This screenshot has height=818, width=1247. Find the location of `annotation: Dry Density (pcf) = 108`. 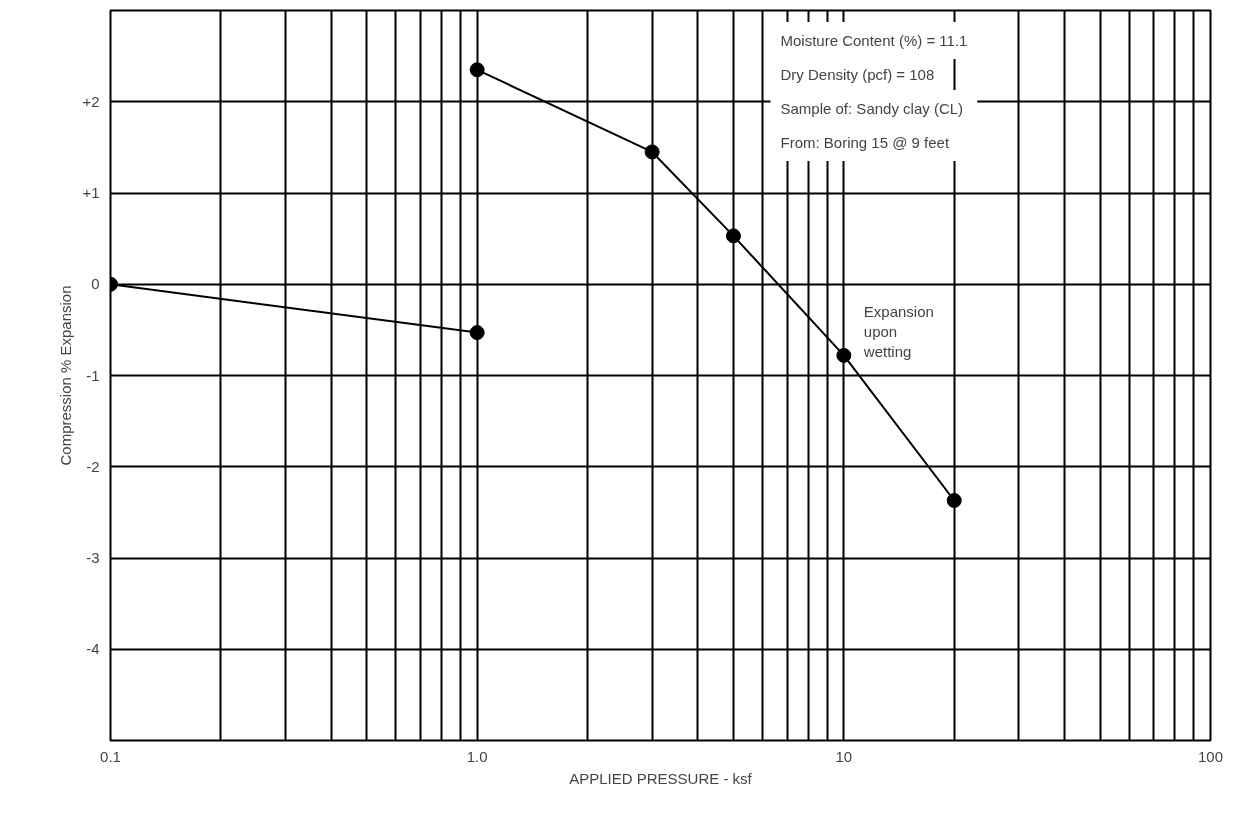

annotation: Dry Density (pcf) = 108 is located at coordinates (857, 74).